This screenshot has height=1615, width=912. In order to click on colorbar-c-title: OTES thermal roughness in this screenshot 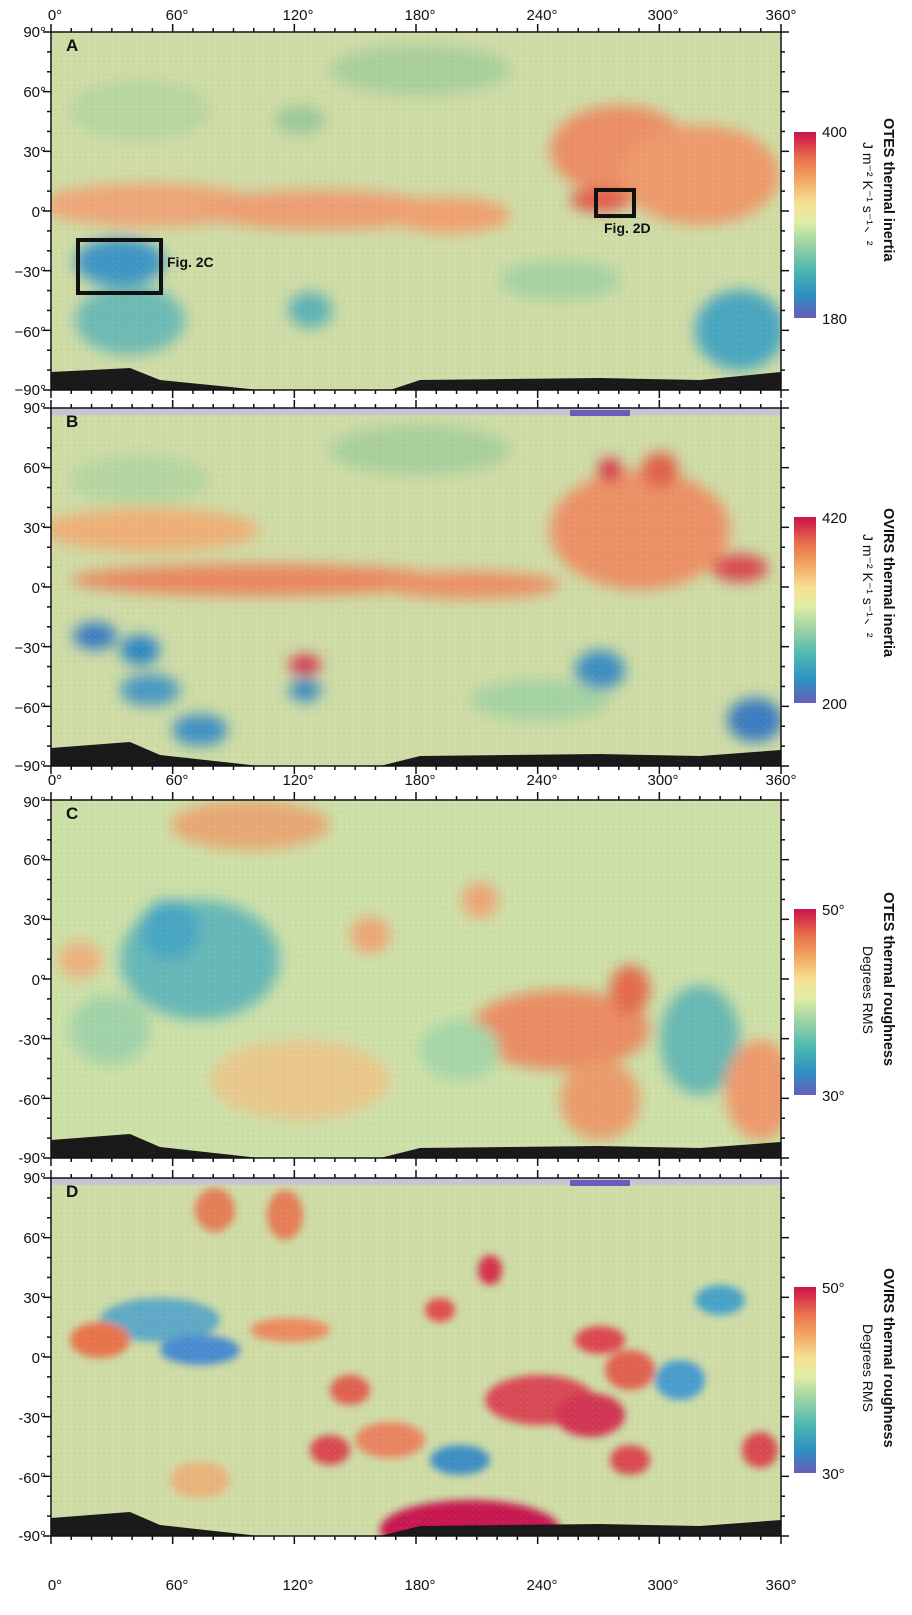, I will do `click(888, 979)`.